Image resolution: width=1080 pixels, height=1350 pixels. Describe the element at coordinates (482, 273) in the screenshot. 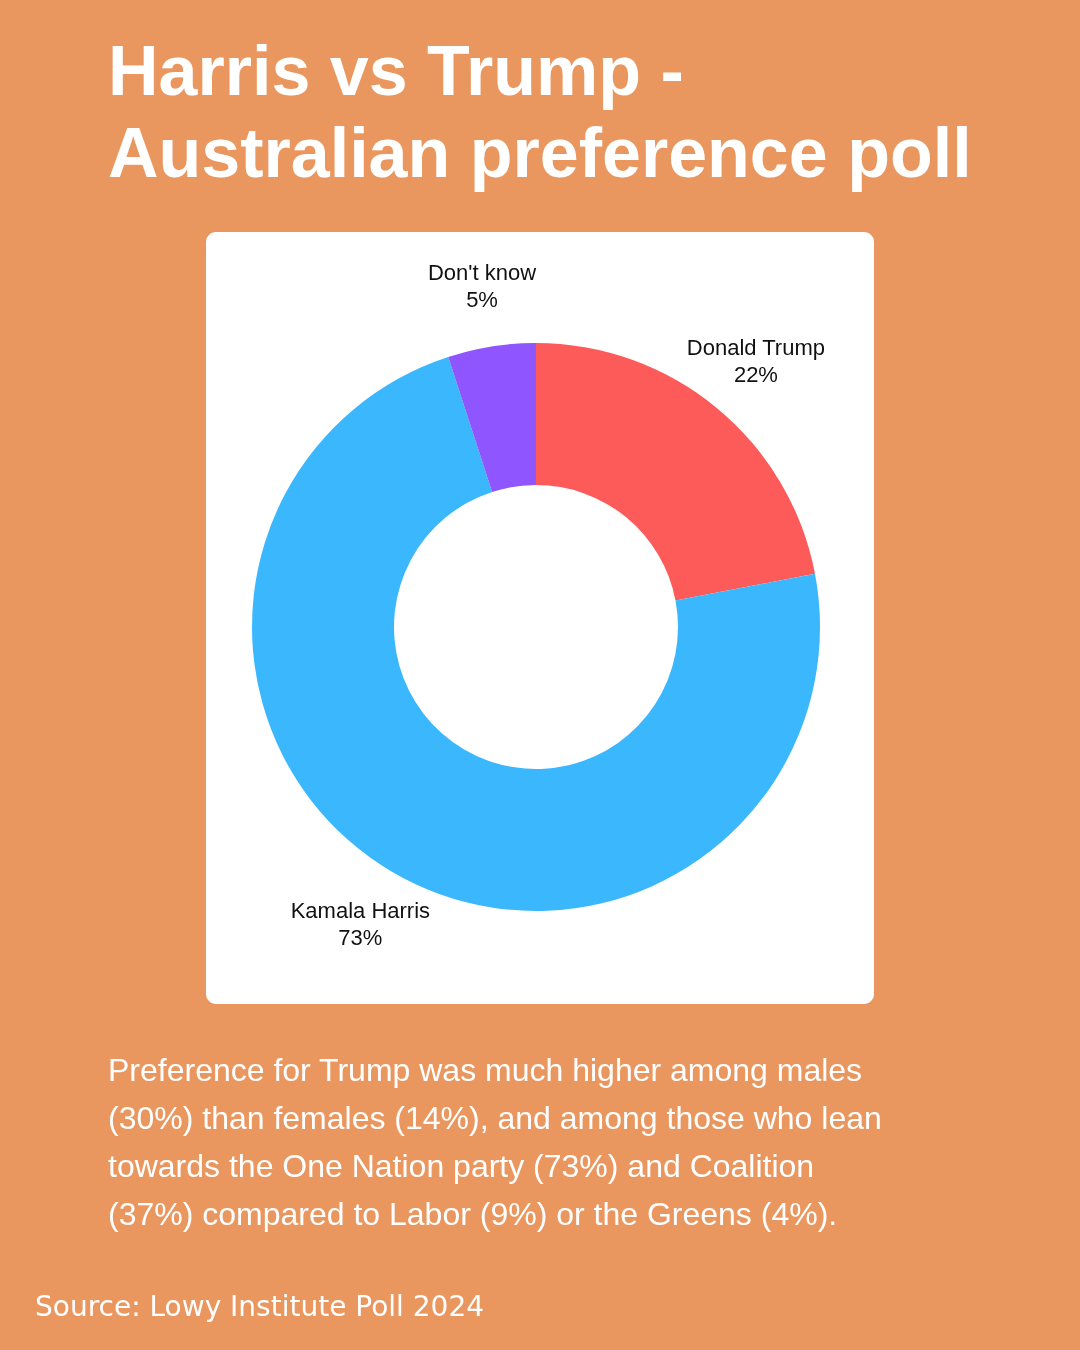

I see `slice-label: Don't know` at that location.